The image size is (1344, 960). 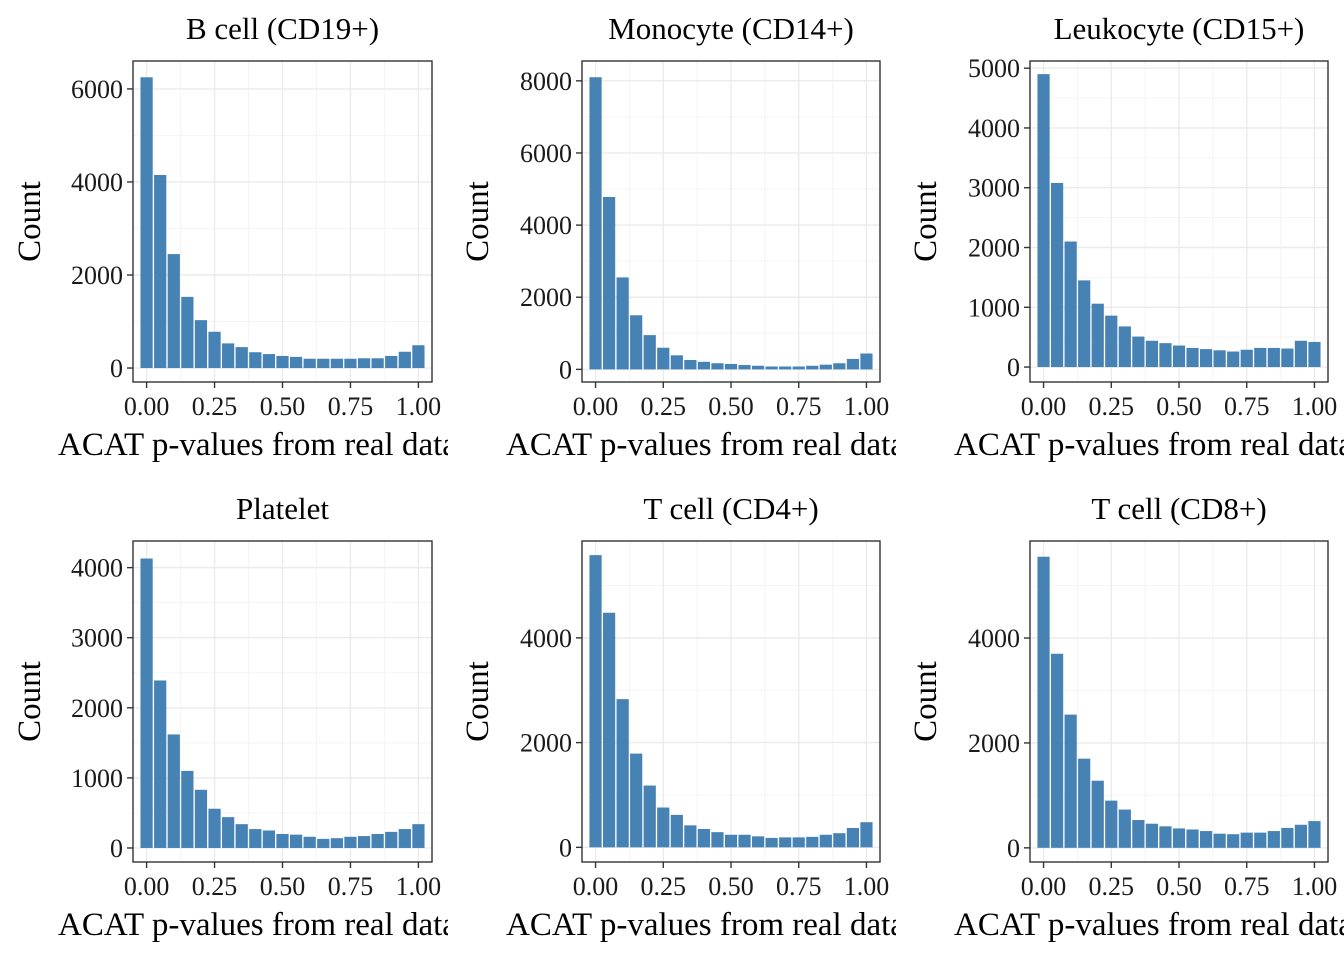 I want to click on panel-title: Platelet, so click(x=282, y=508).